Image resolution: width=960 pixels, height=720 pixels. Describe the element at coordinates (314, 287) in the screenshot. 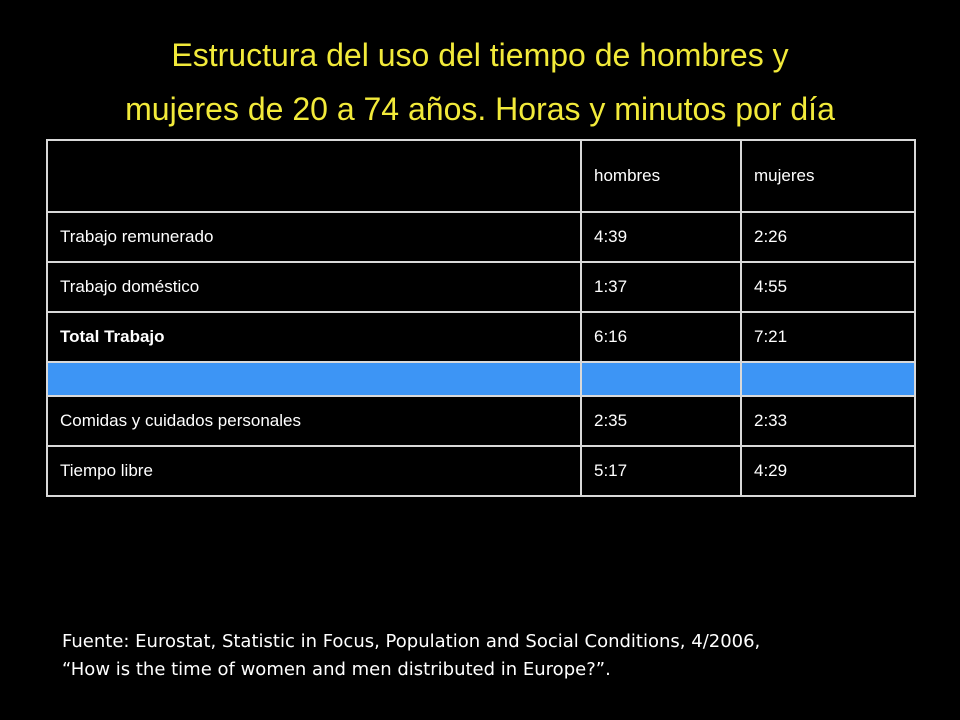

I see `row-label: Trabajo doméstico` at that location.